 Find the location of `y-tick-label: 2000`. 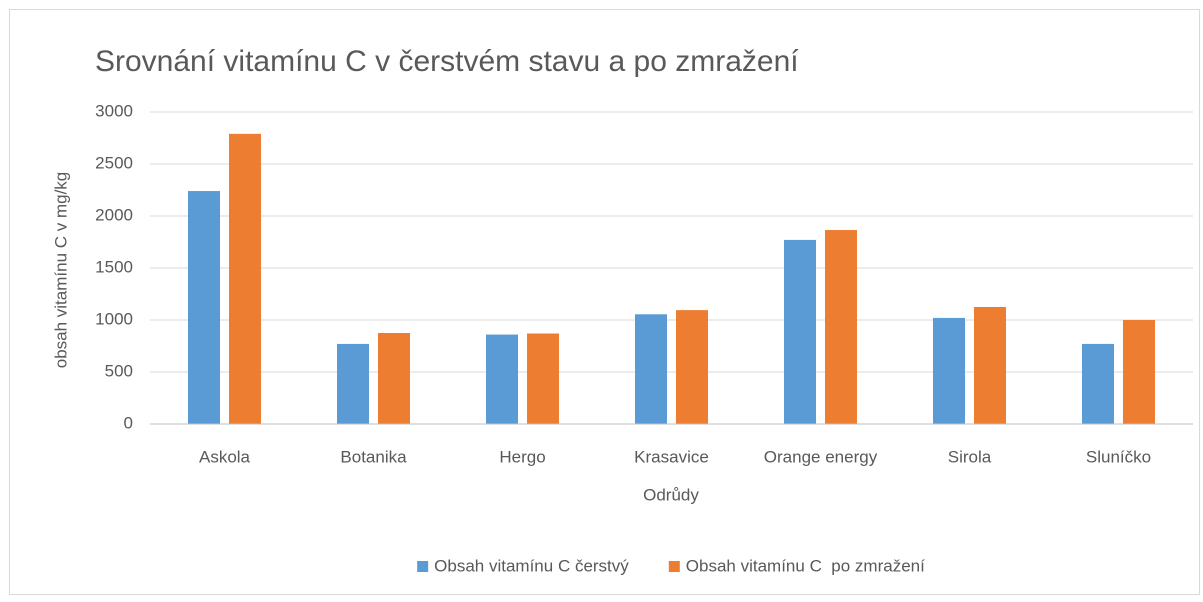

y-tick-label: 2000 is located at coordinates (114, 214).